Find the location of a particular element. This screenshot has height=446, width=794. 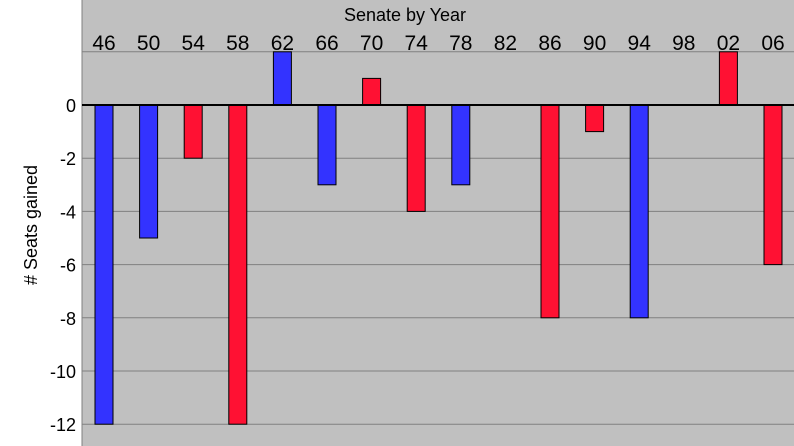

x-tick-label: 62 is located at coordinates (282, 43).